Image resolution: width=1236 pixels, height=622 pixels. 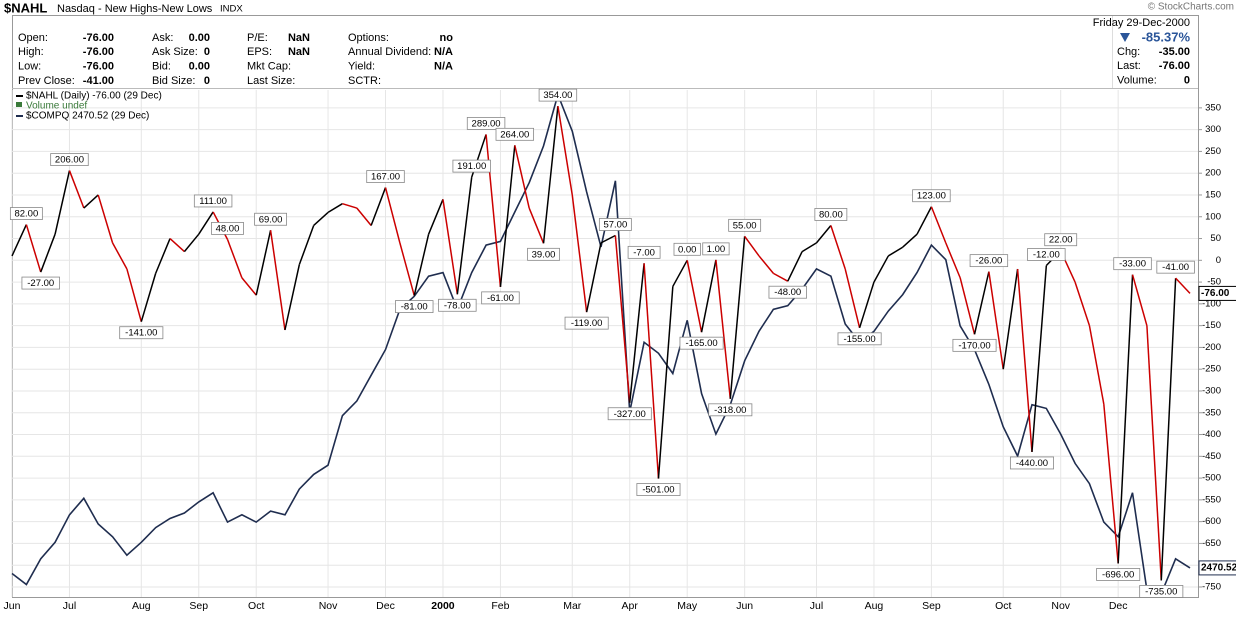 I want to click on field-value: 0.00, so click(x=199, y=38).